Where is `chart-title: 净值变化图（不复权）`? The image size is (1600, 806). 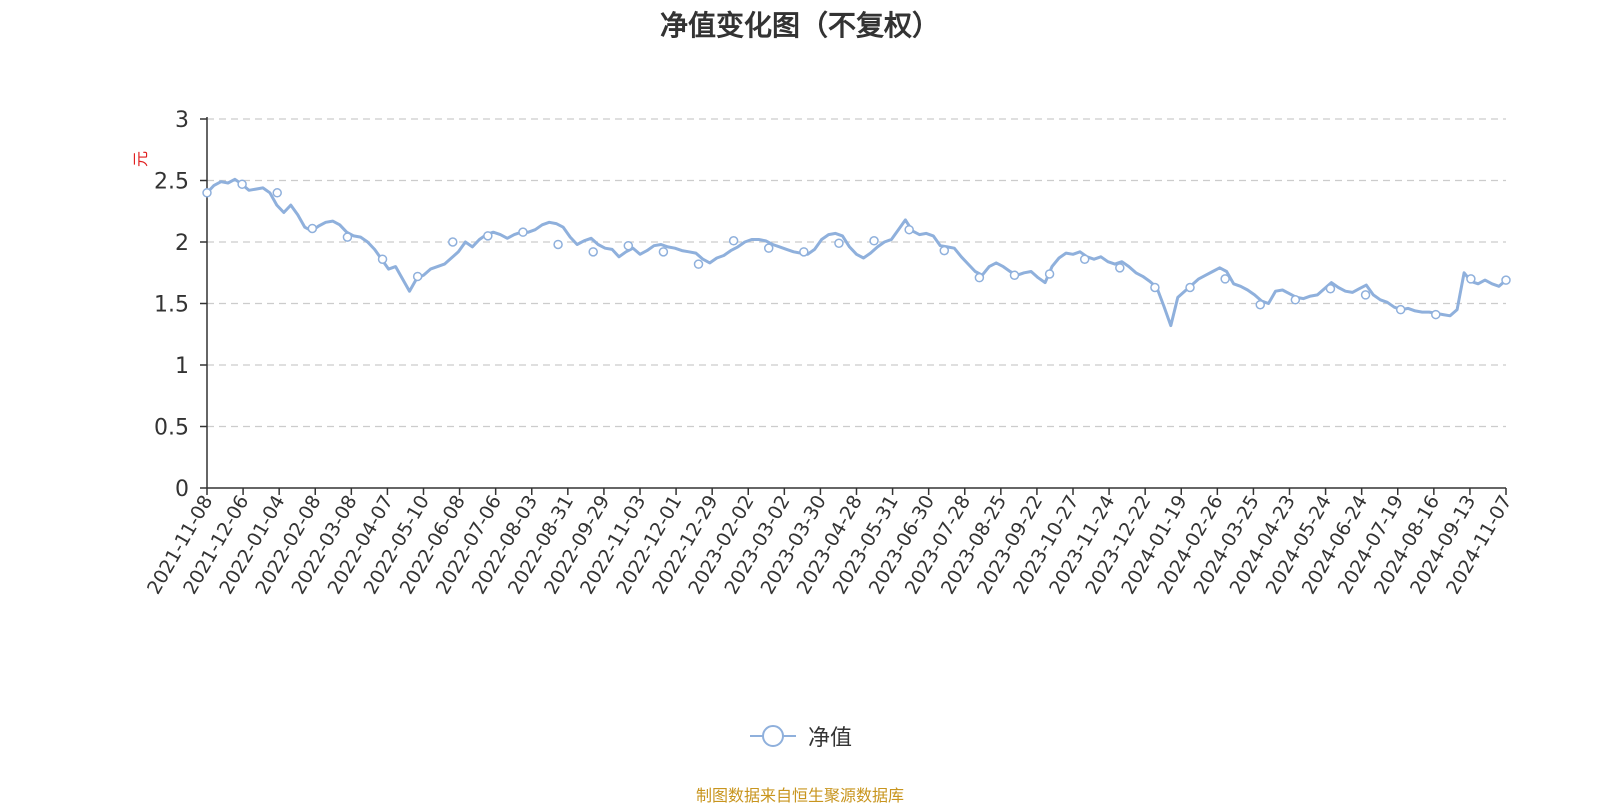 chart-title: 净值变化图（不复权） is located at coordinates (799, 25).